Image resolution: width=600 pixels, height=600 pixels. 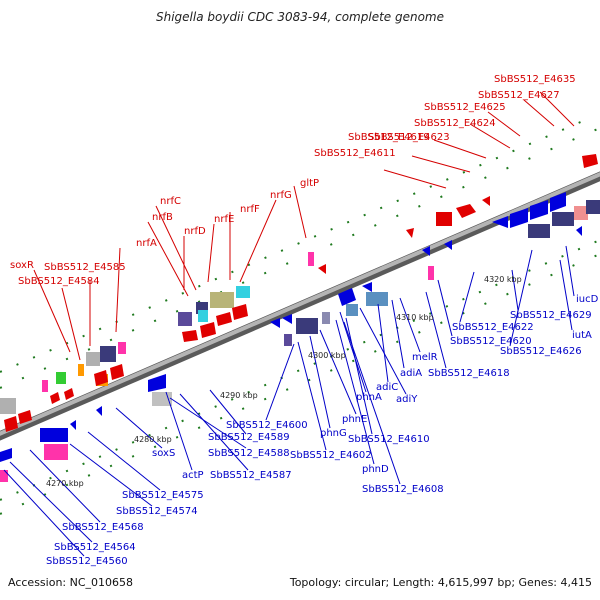 What do you see at coordinates (163, 453) in the screenshot?
I see `reverse-gene-label: soxS` at bounding box center [163, 453].